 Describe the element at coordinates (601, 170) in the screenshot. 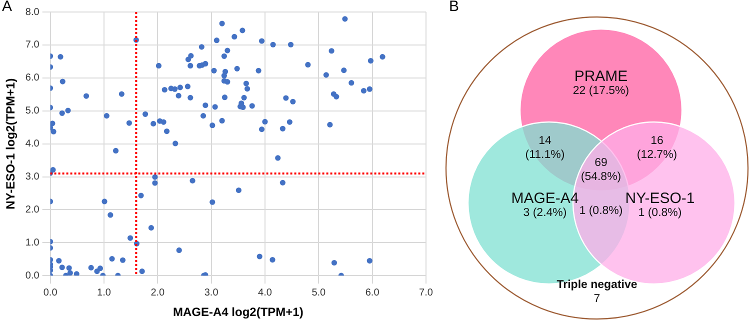

I see `text: 69 (54.8%)` at that location.